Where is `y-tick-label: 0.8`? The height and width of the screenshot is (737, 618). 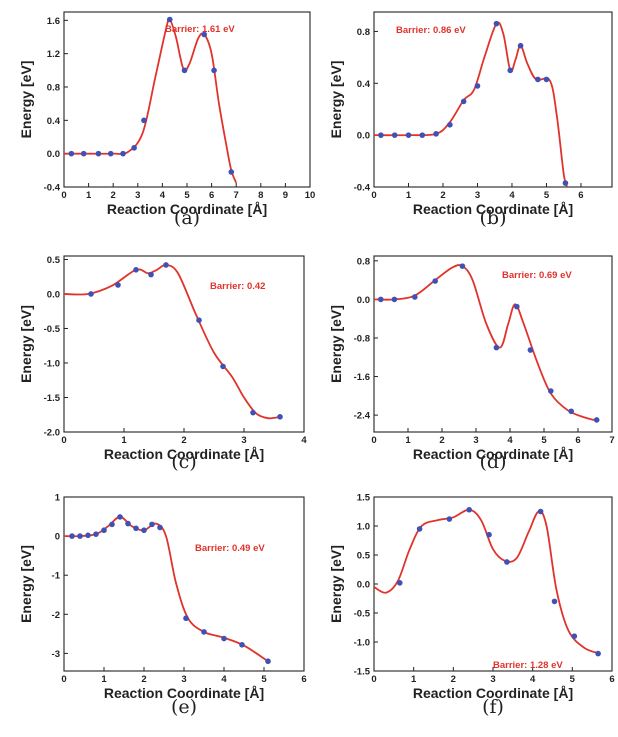
y-tick-label: 0.8 is located at coordinates (363, 261).